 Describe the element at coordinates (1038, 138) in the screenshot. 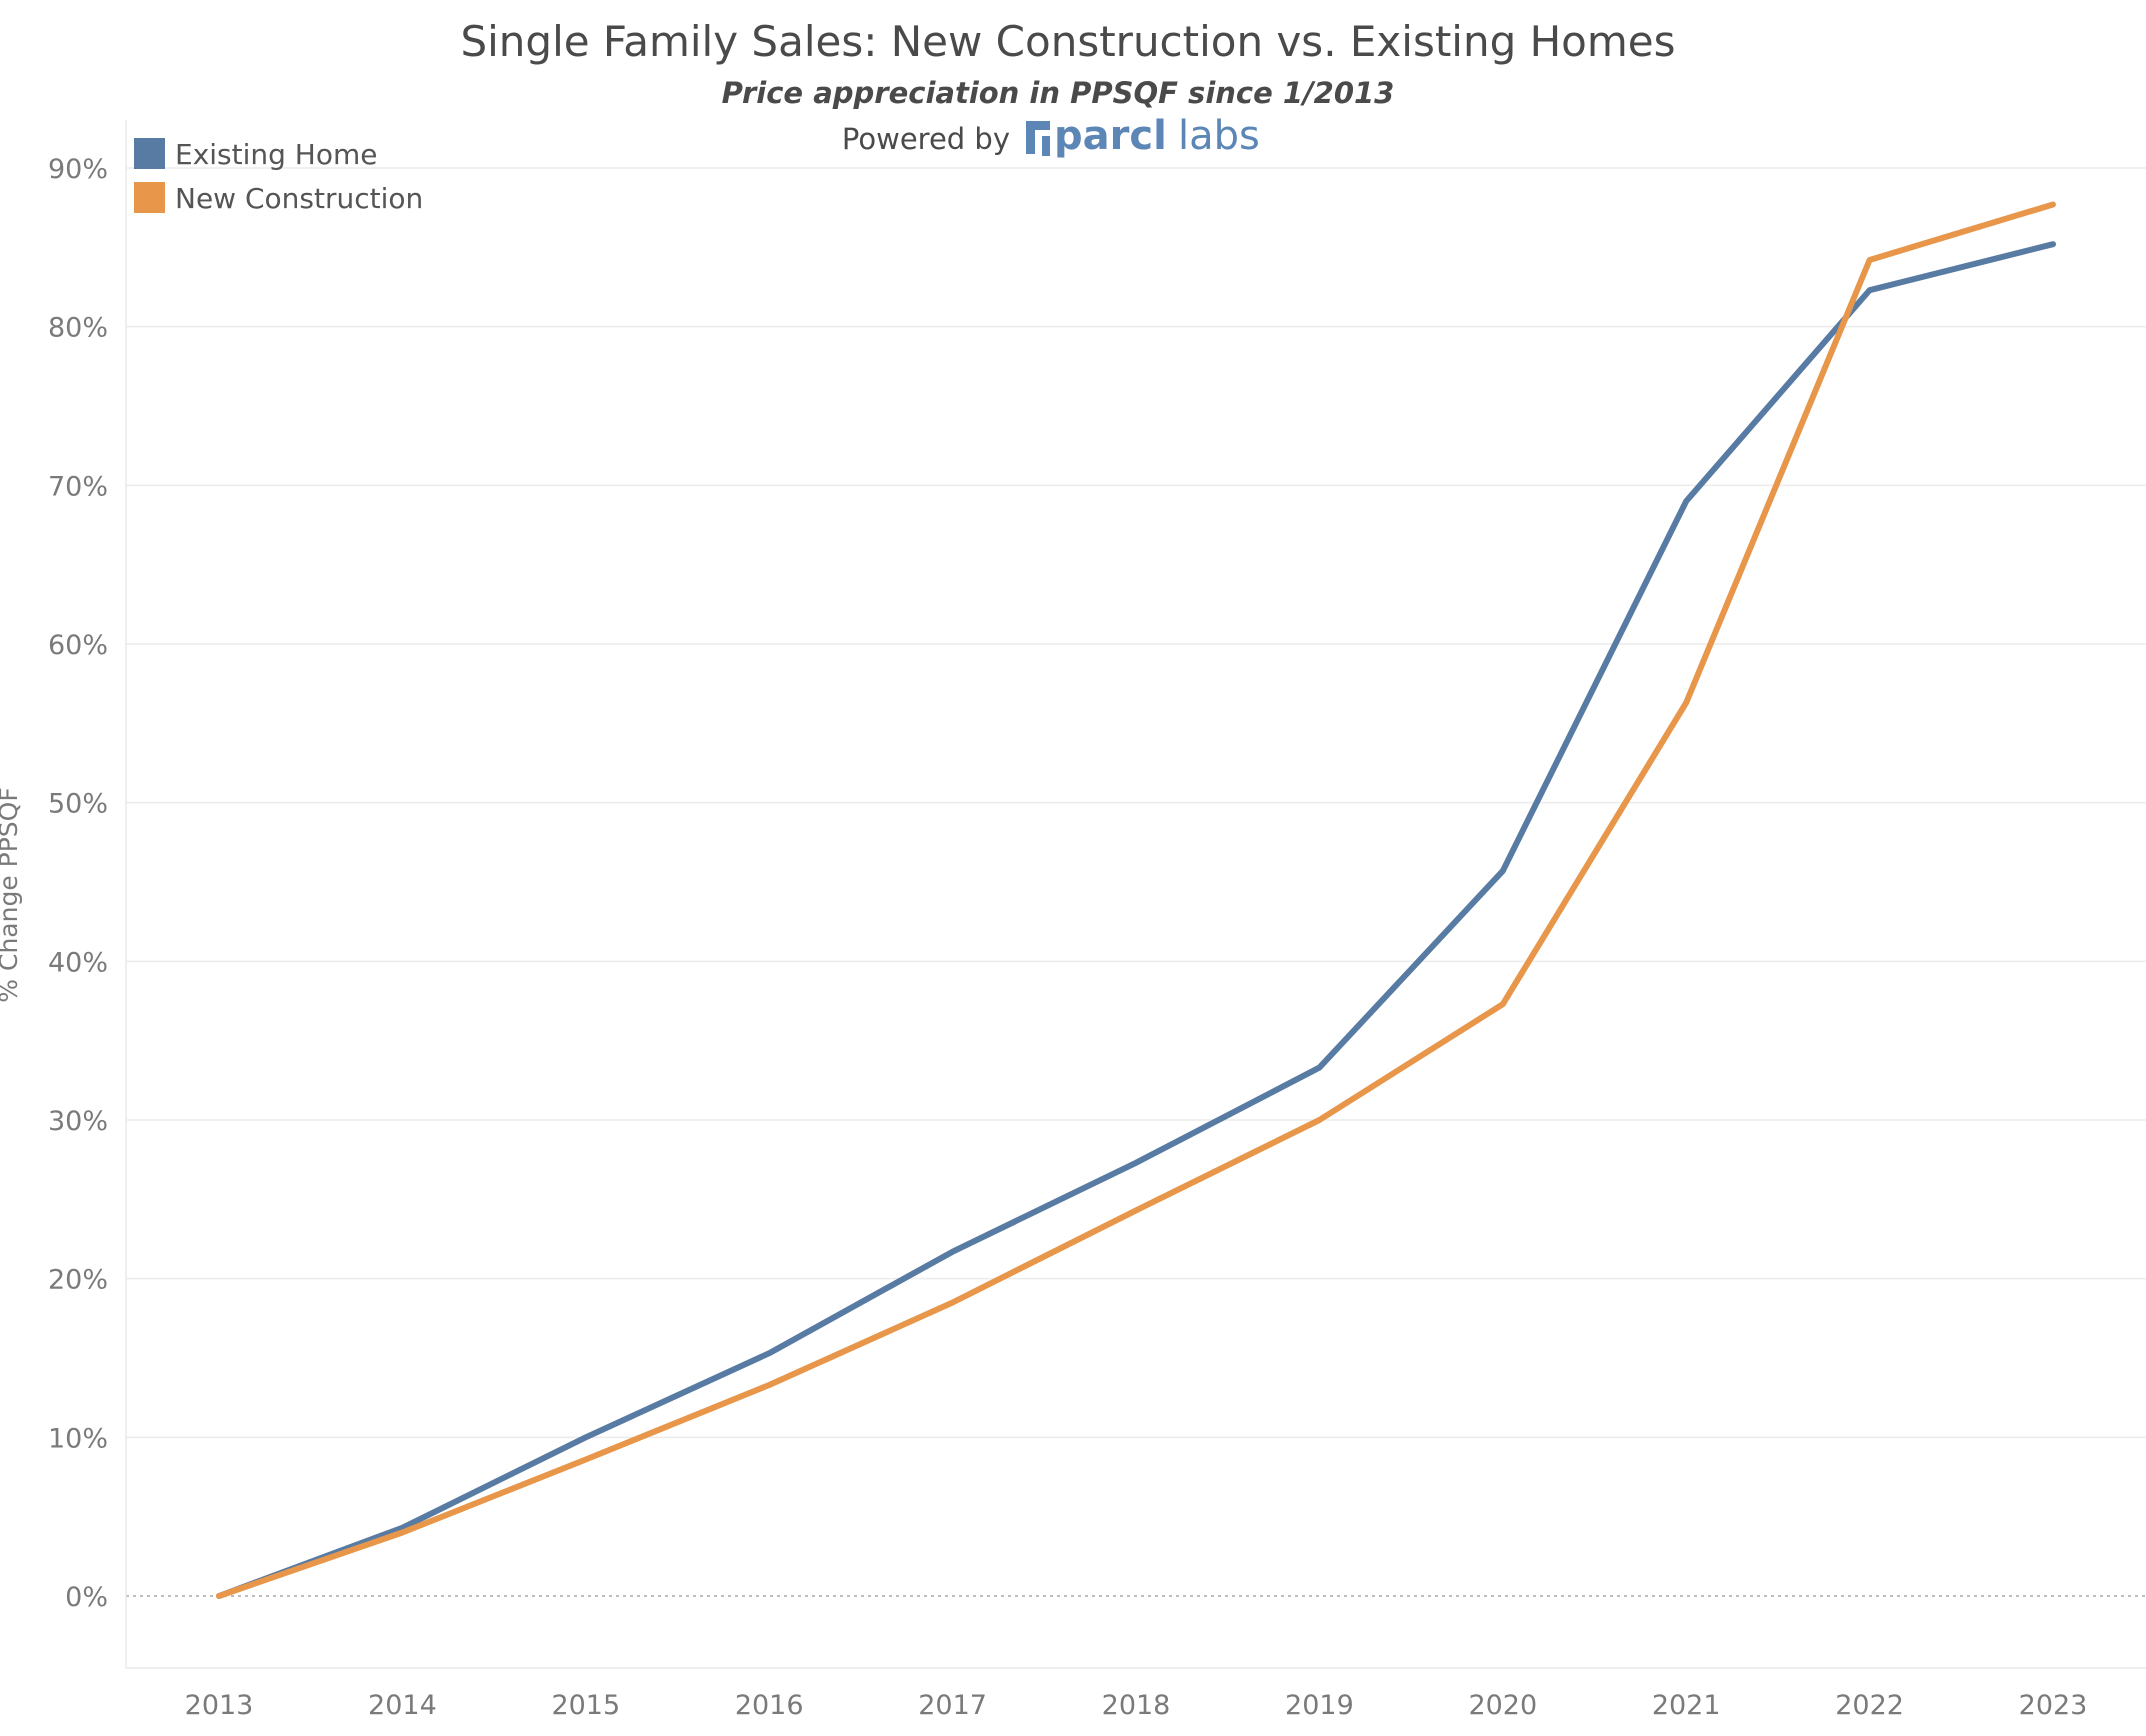

I see `parcl-logo-icon` at that location.